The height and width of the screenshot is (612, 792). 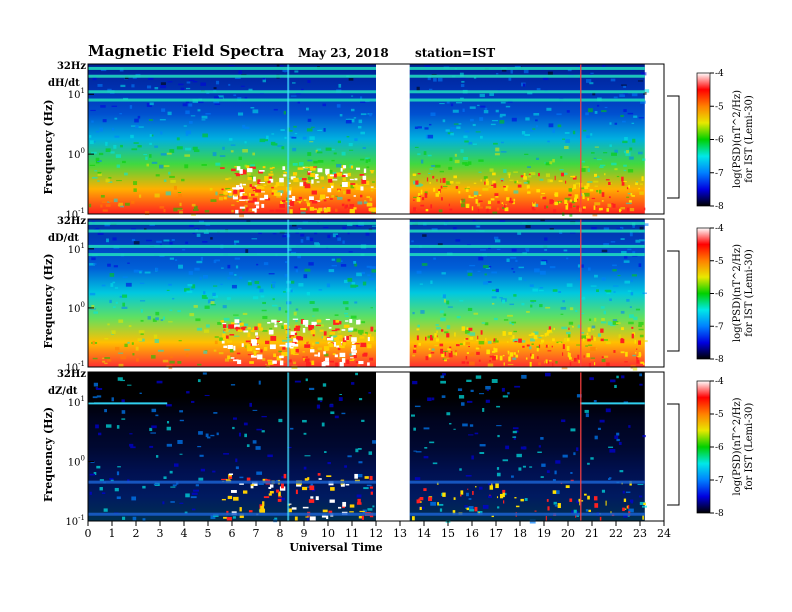 What do you see at coordinates (184, 533) in the screenshot?
I see `x-tick-label: 4` at bounding box center [184, 533].